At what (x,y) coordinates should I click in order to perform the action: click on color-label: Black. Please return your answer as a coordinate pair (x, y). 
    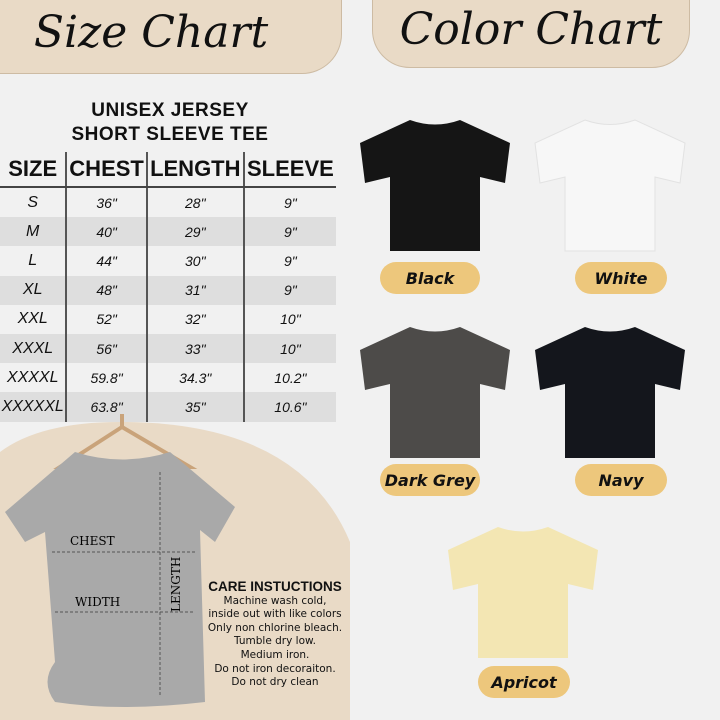
    Looking at the image, I should click on (430, 278).